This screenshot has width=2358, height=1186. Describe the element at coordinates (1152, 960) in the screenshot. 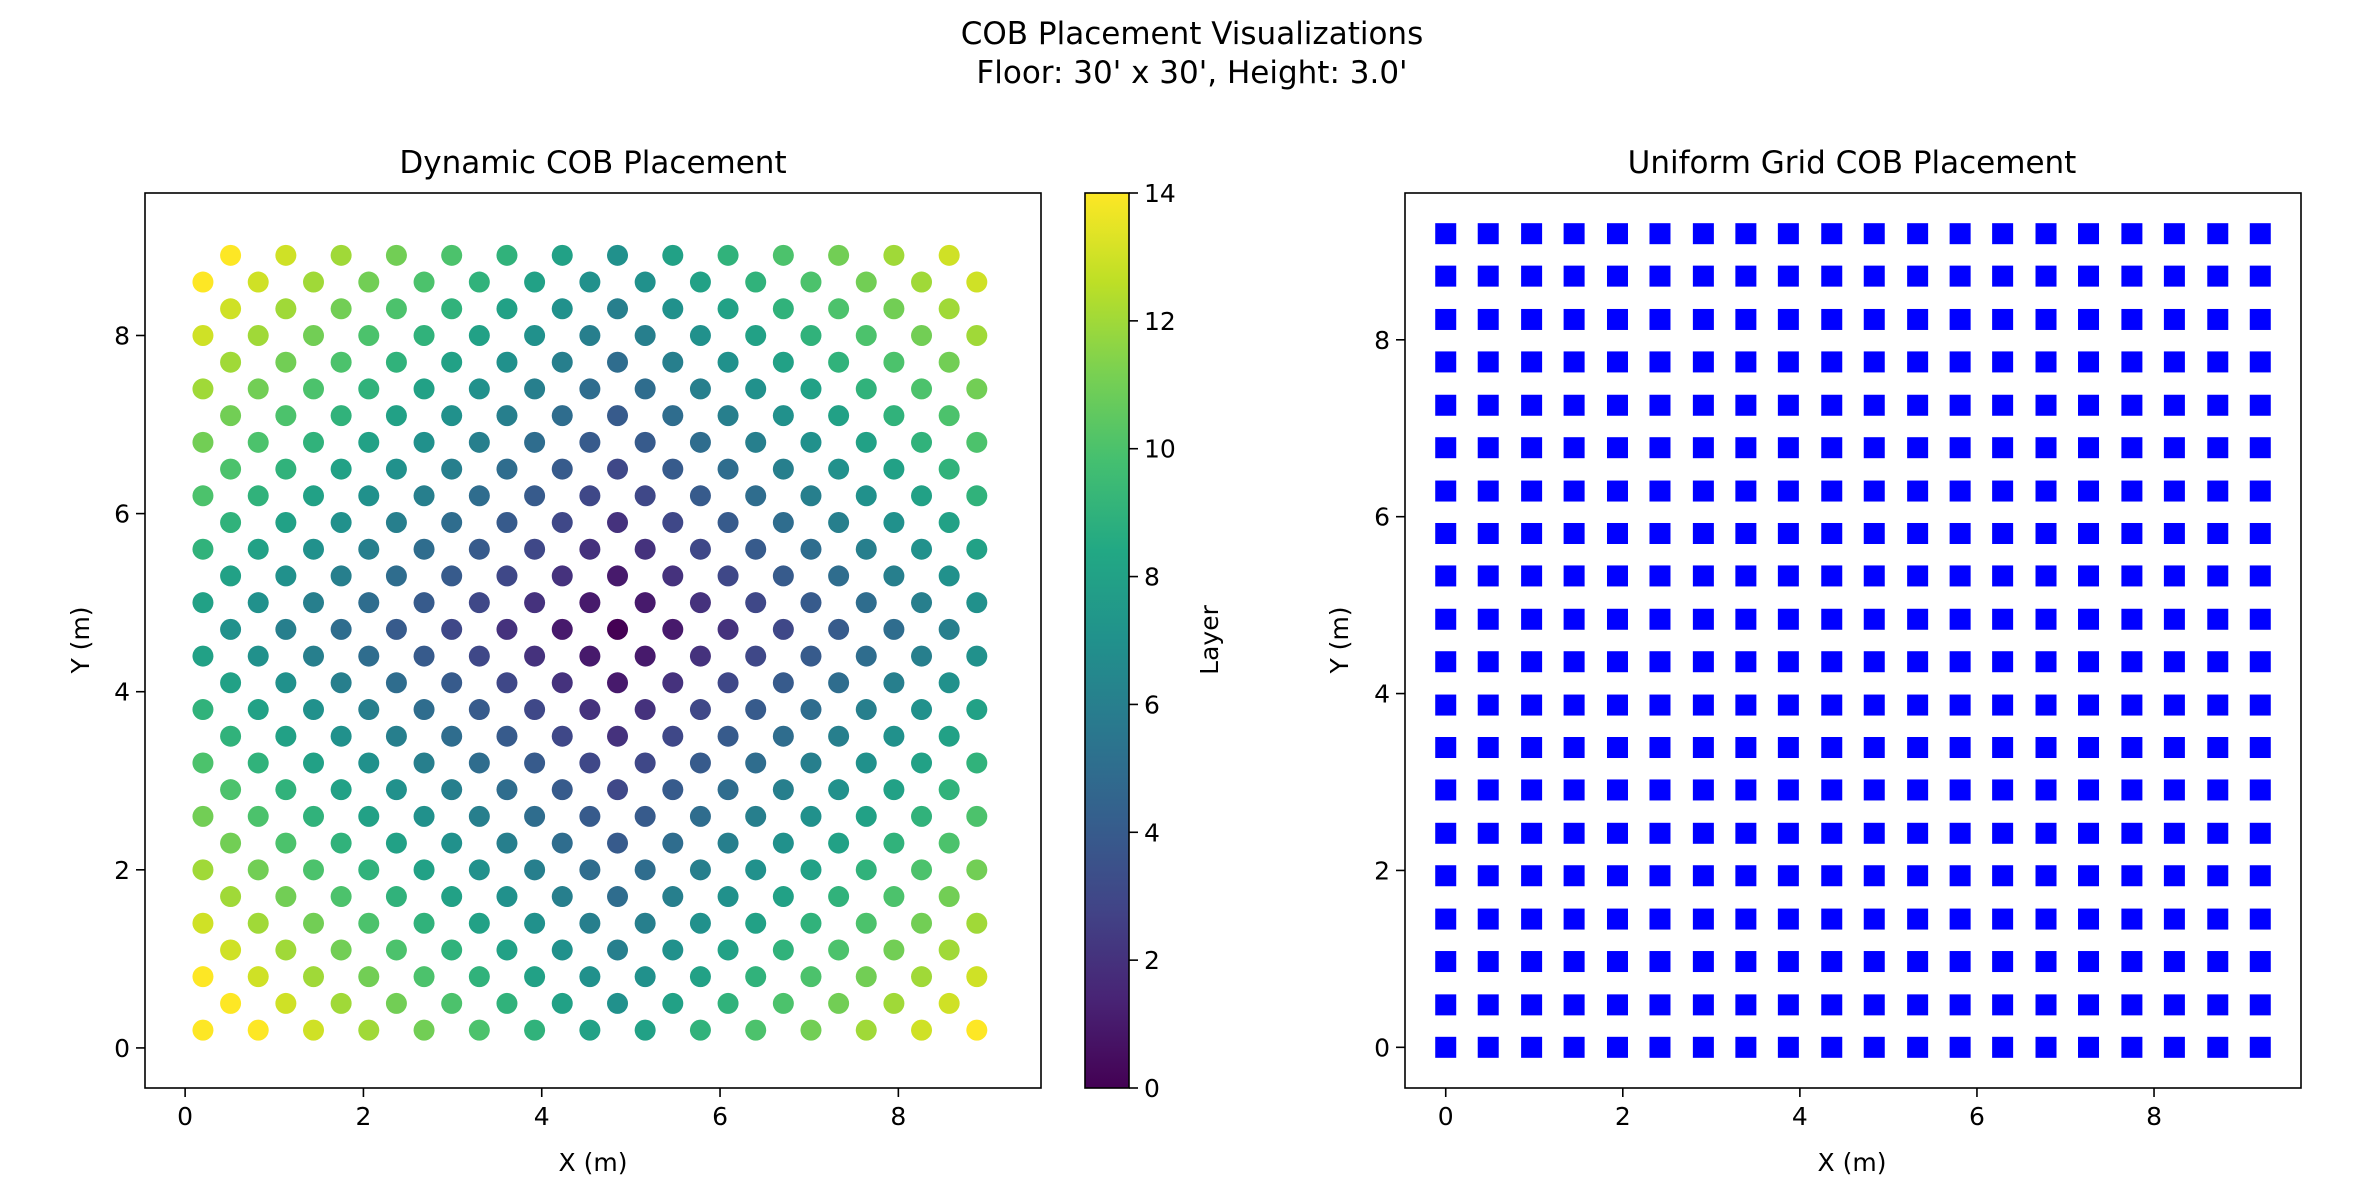

I see `colorbar-tick-label: 2` at that location.